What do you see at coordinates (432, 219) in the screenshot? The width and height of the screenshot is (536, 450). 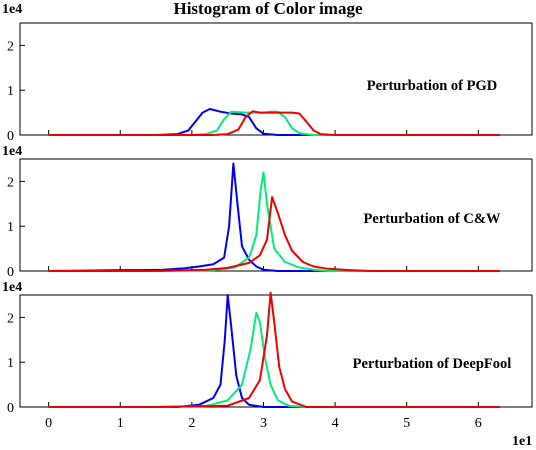 I see `panel-label: Perturbation of C&W` at bounding box center [432, 219].